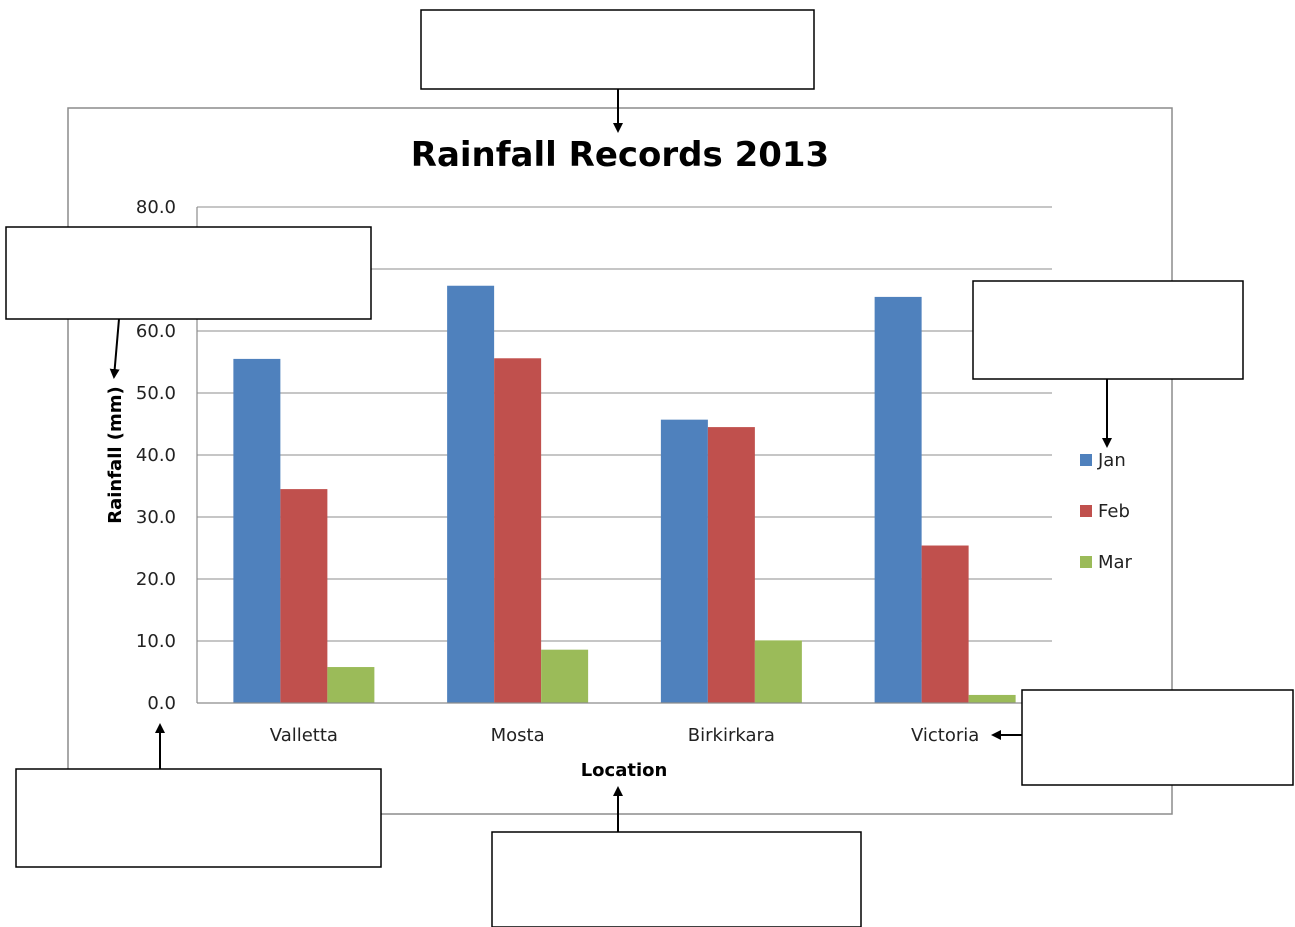 This screenshot has height=927, width=1295. I want to click on legend-label-mar: Mar, so click(1115, 562).